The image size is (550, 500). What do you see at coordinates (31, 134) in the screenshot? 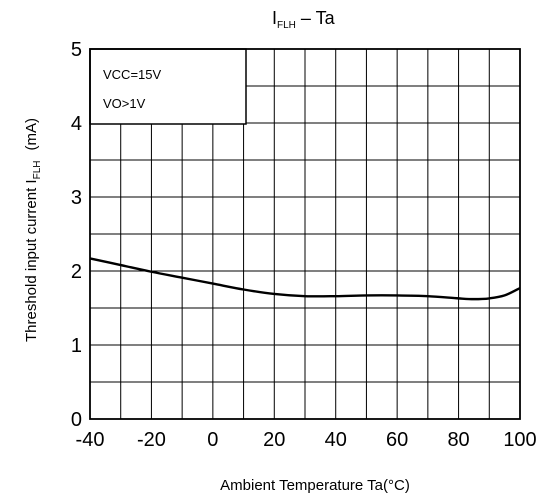
I see `y-axis-label-unit: (mA)` at bounding box center [31, 134].